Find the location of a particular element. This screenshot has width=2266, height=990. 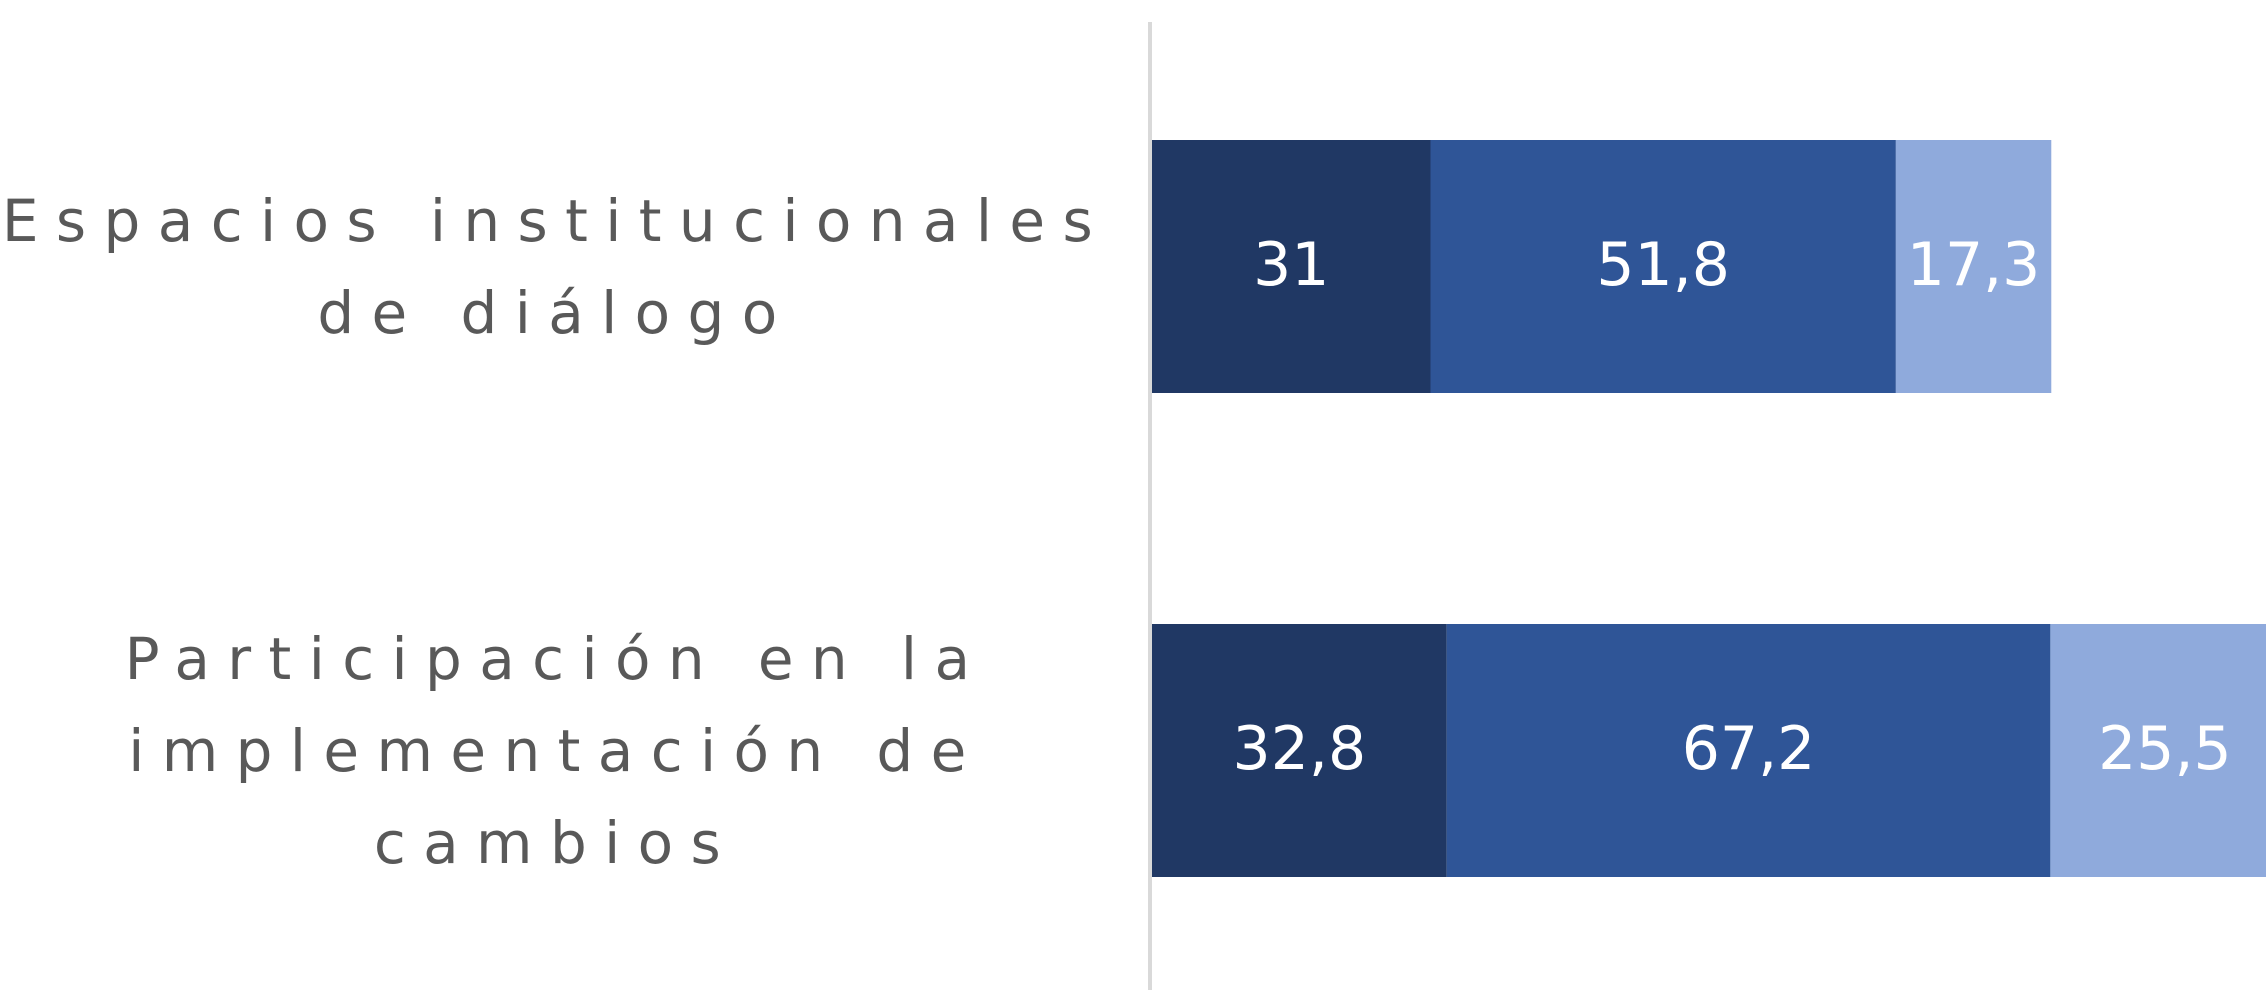

data-label: 31 is located at coordinates (1291, 265).